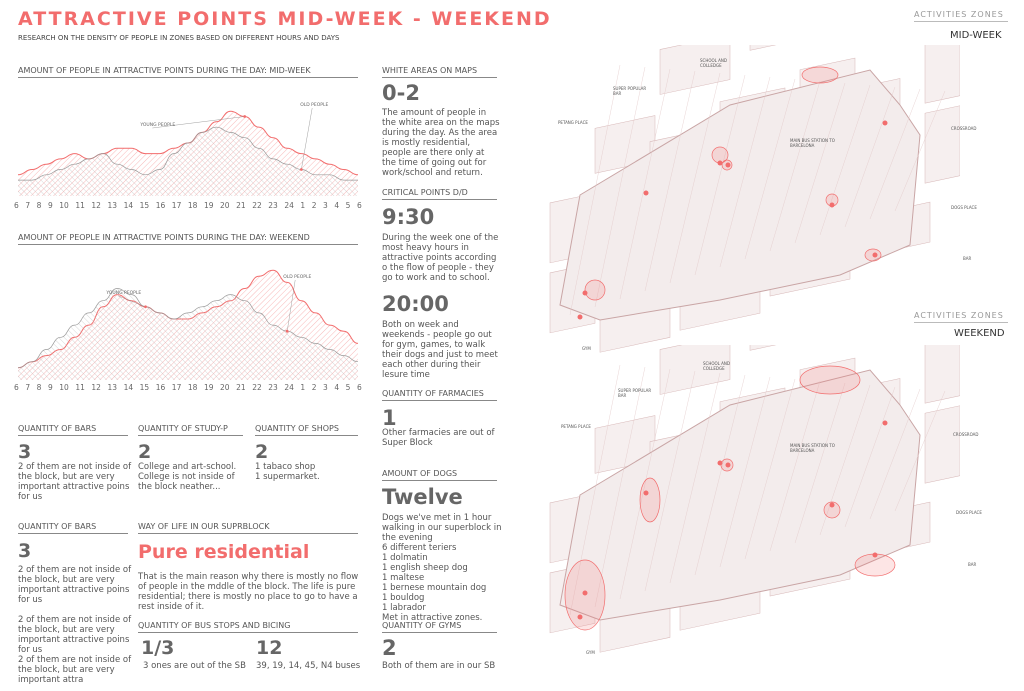 The image size is (1024, 691). I want to click on chart-midweek-x-axis: 6 7 8 9 10 11 12 13 14 15 16 17 18 19 20 21 22 23 24 1 2 3 4 5 6, so click(188, 205).